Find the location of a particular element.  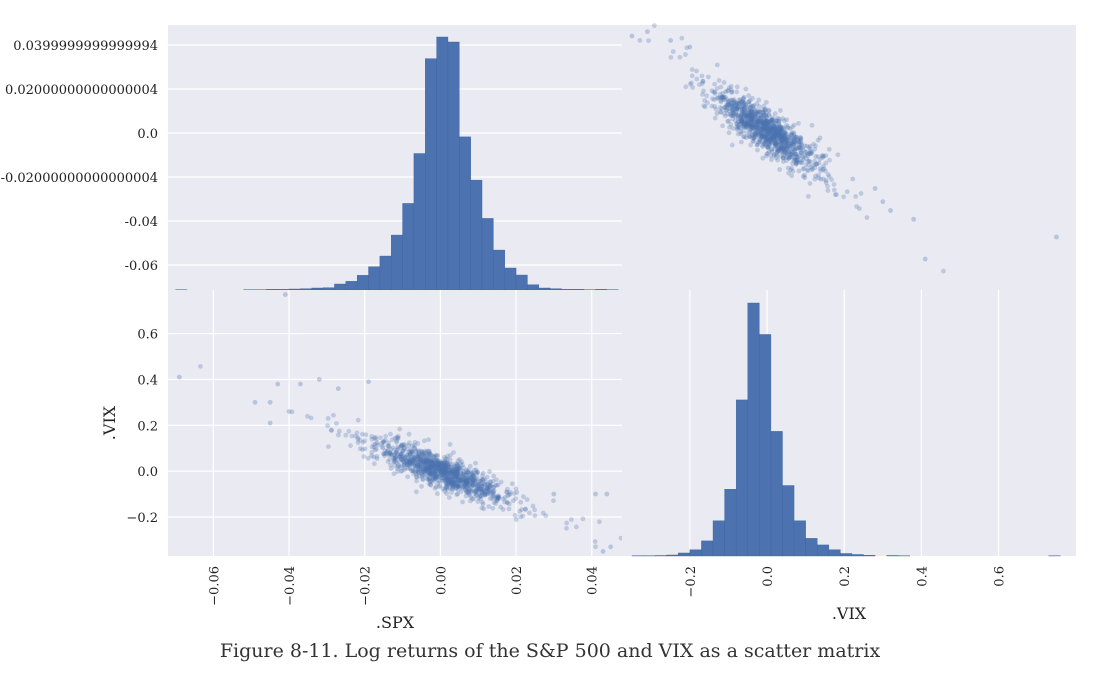

y-tick-label: 0.0 is located at coordinates (147, 472).